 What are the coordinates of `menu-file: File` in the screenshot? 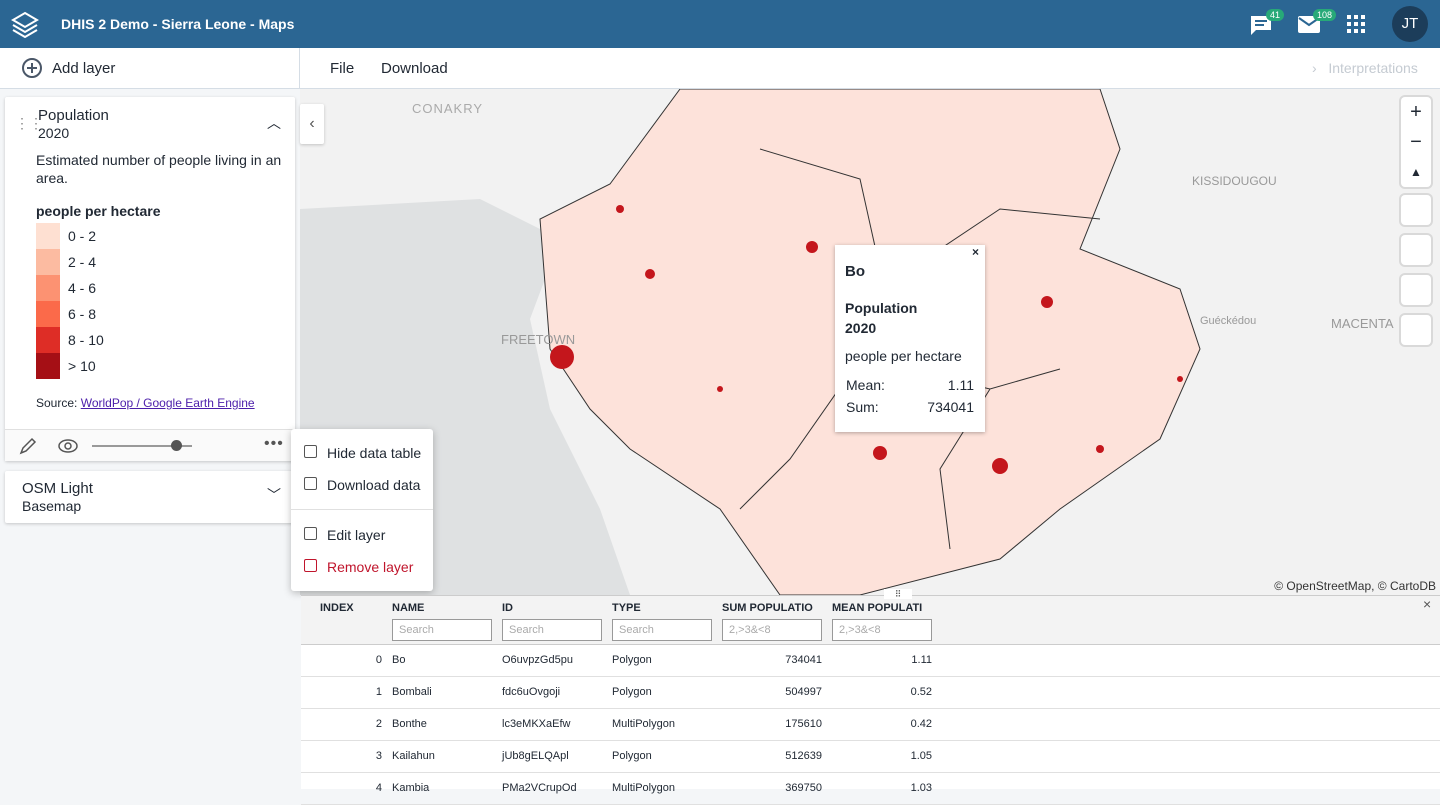 It's located at (342, 68).